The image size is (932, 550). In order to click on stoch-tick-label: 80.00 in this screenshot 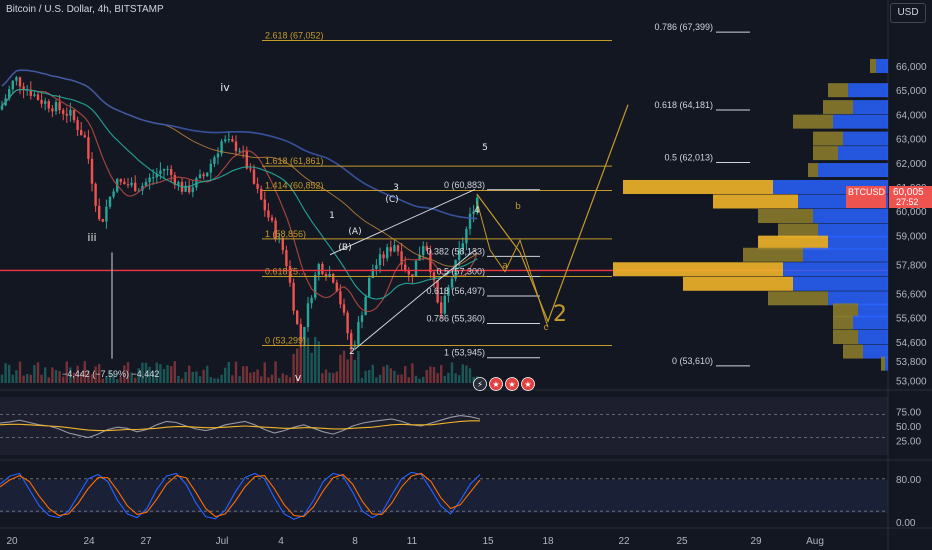, I will do `click(908, 480)`.